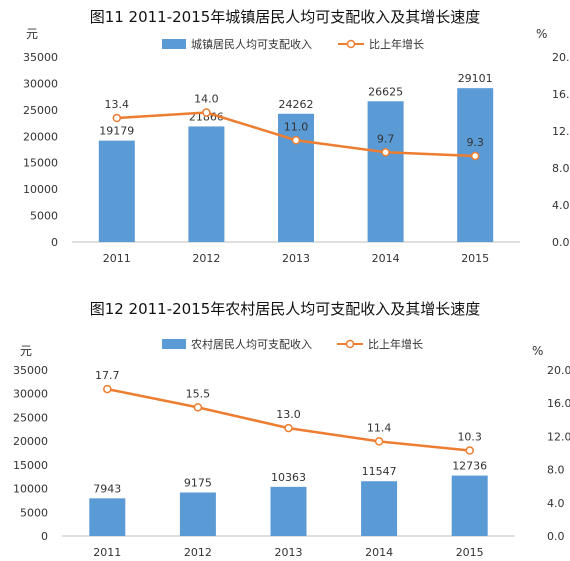 The image size is (570, 561). Describe the element at coordinates (117, 104) in the screenshot. I see `growth-value-label: 13.4` at that location.